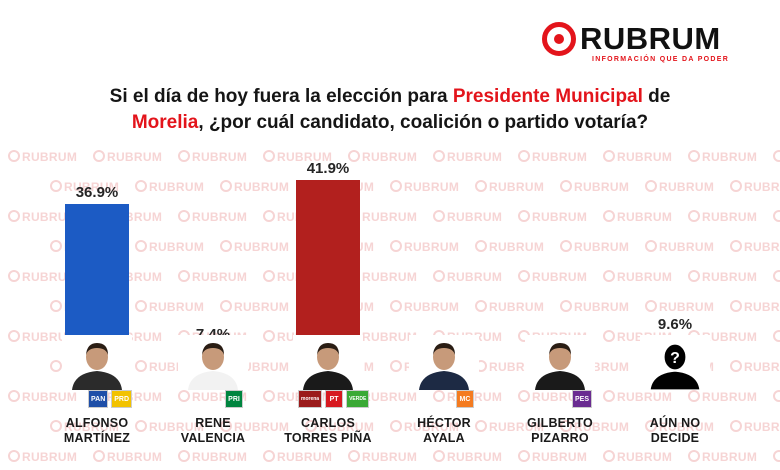 This screenshot has width=780, height=470. I want to click on category-label: GILBERTO PIZARRO, so click(560, 431).